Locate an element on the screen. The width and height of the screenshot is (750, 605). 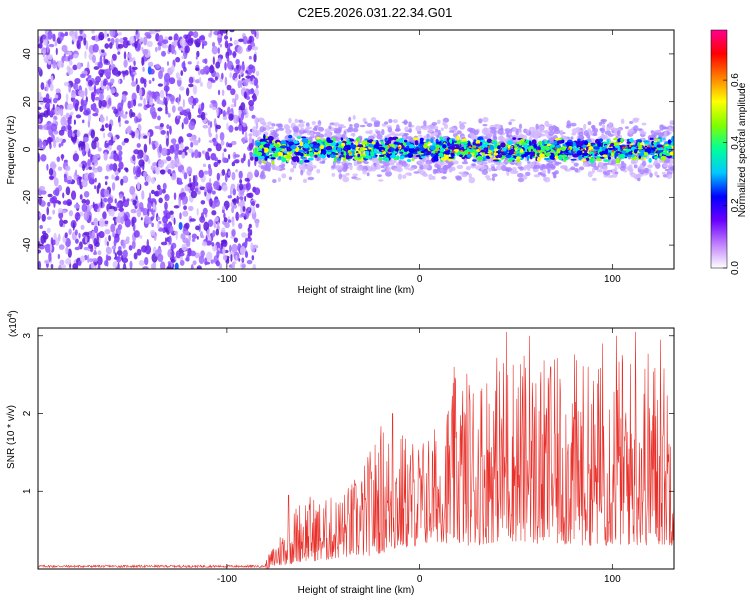
snr-xlabel: Height of straight line (km) is located at coordinates (356, 590).